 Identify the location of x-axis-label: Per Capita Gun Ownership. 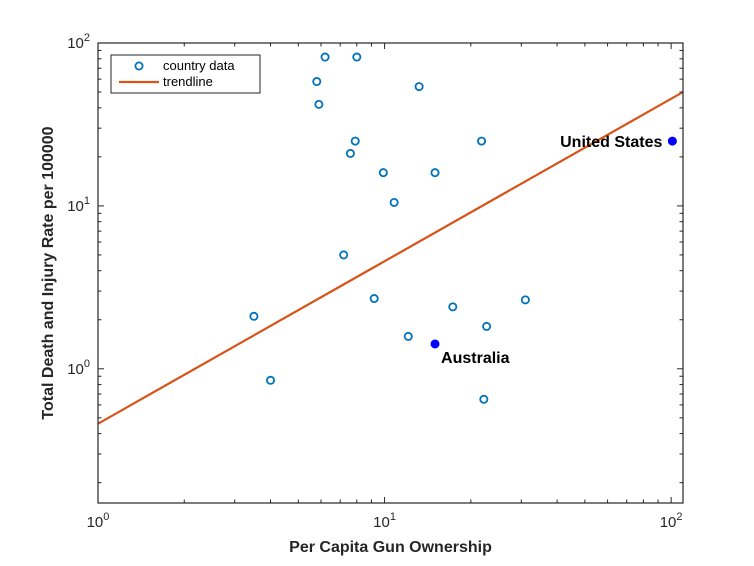
(390, 547).